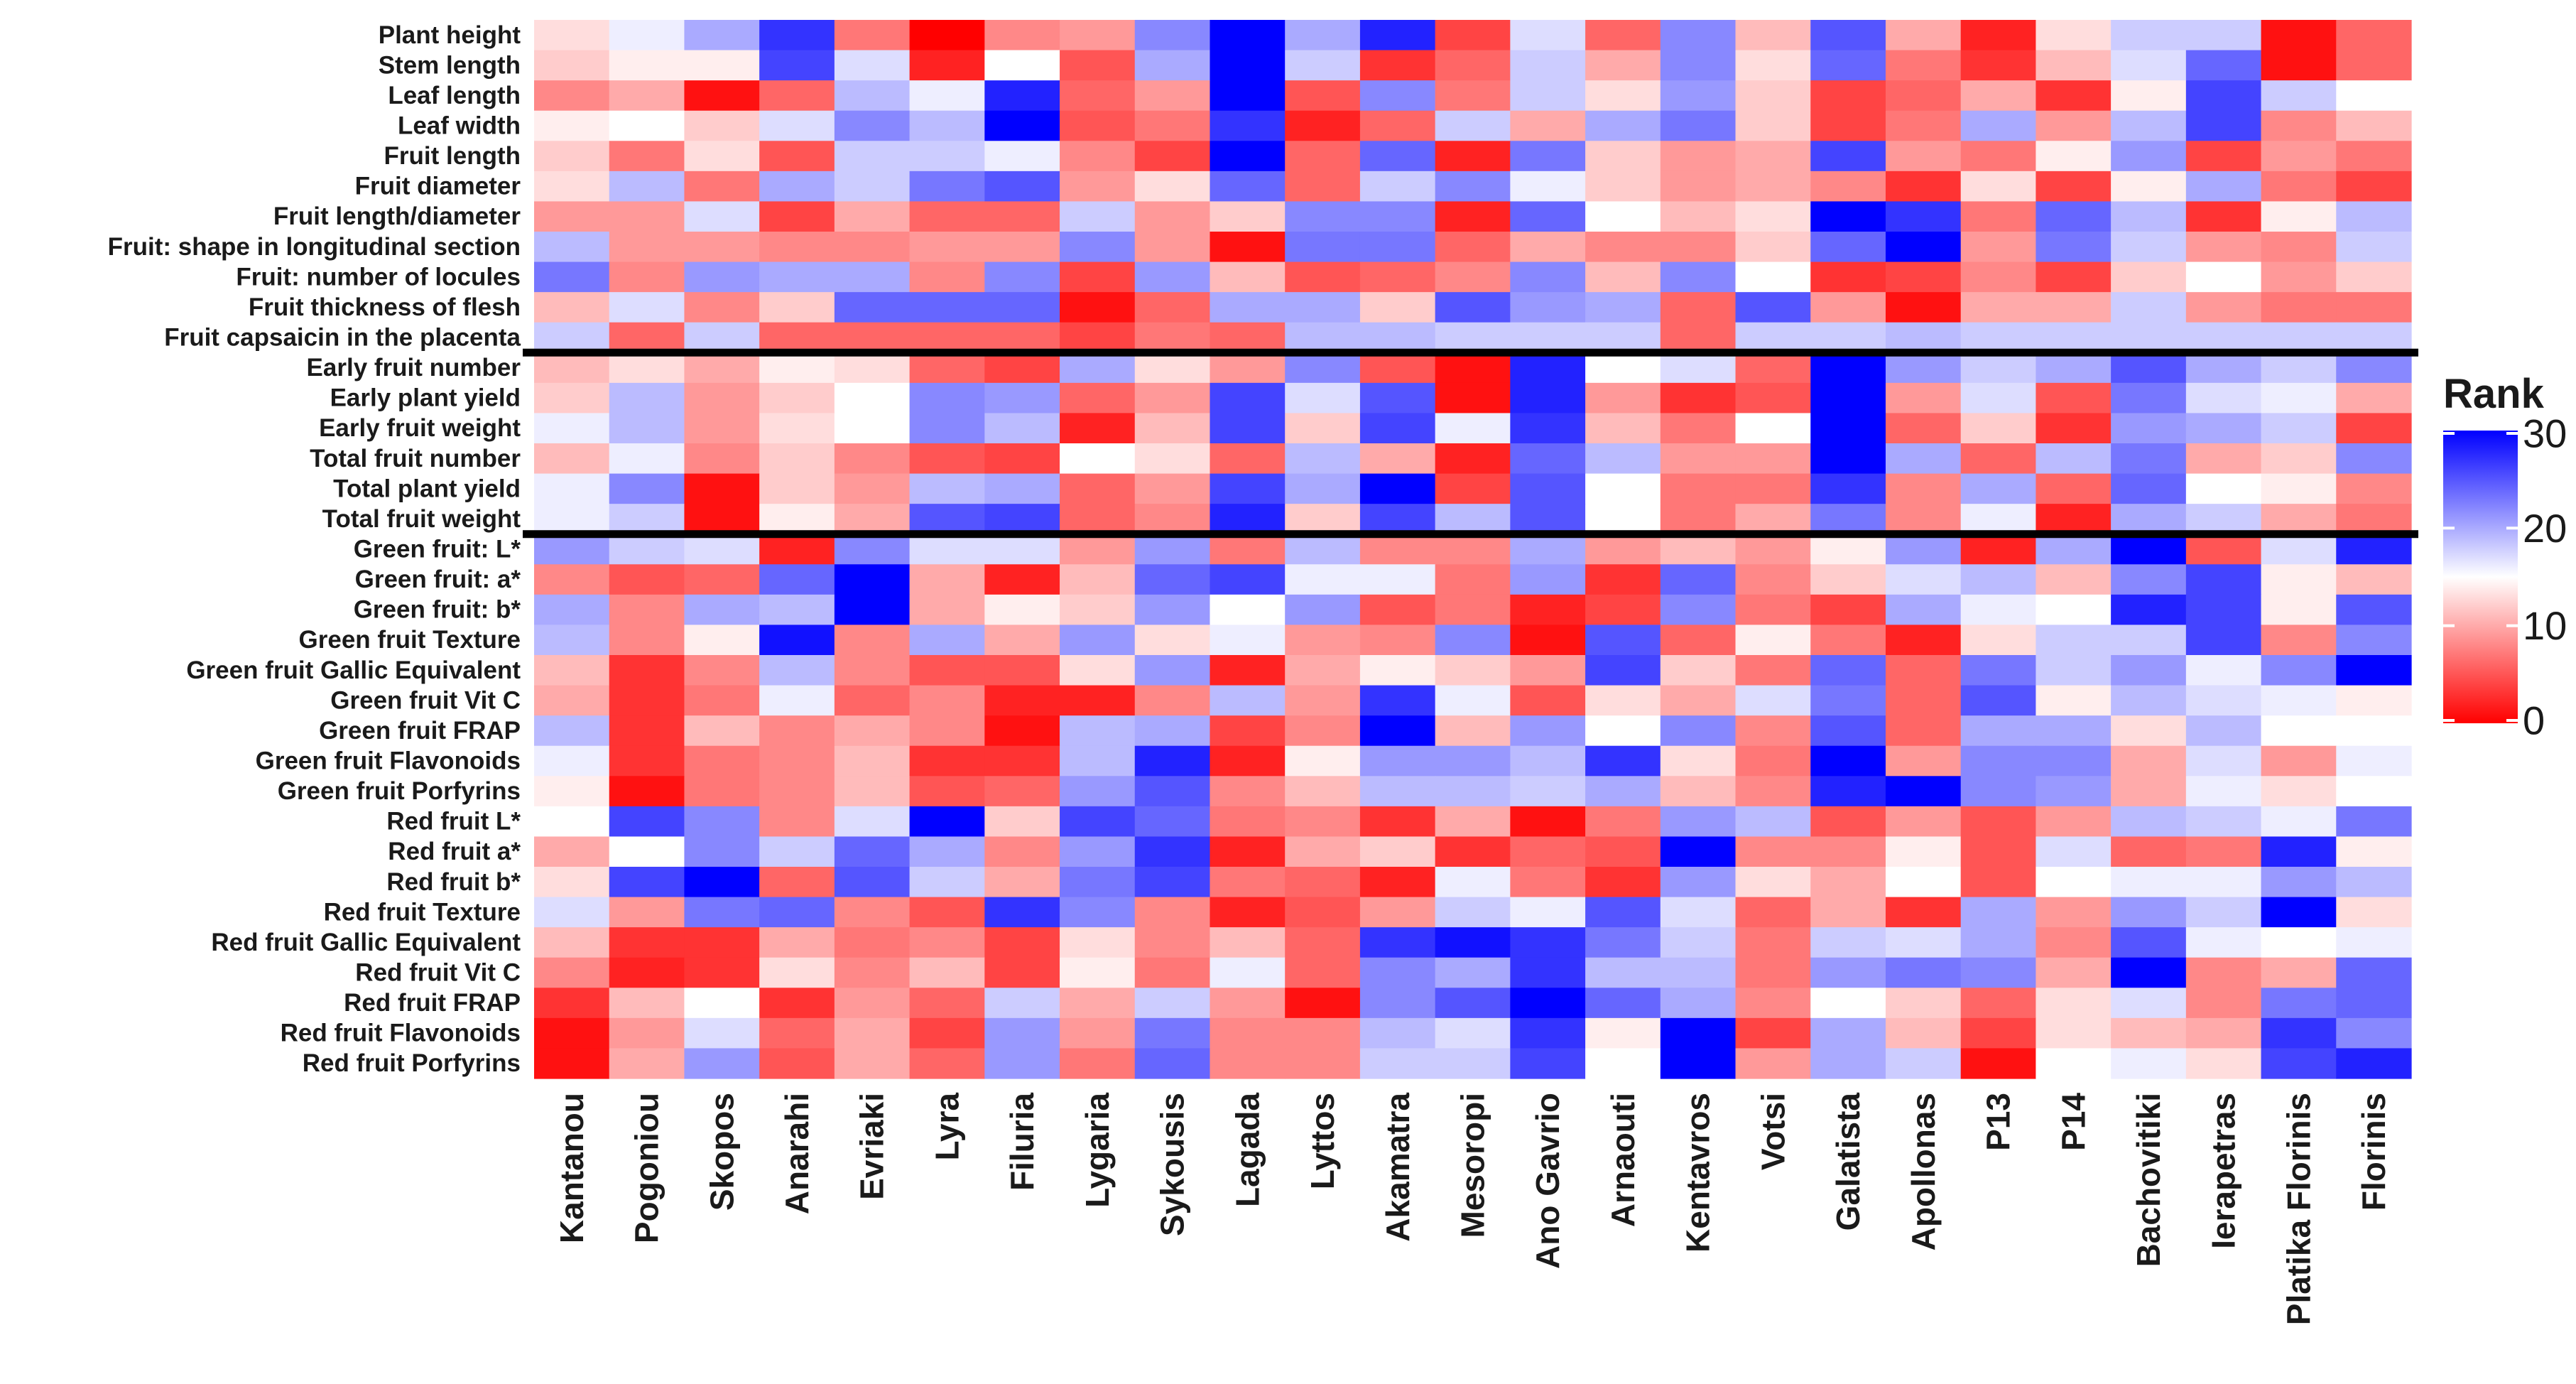 This screenshot has width=2576, height=1384. Describe the element at coordinates (420, 731) in the screenshot. I see `row-label: Green fruit FRAP` at that location.